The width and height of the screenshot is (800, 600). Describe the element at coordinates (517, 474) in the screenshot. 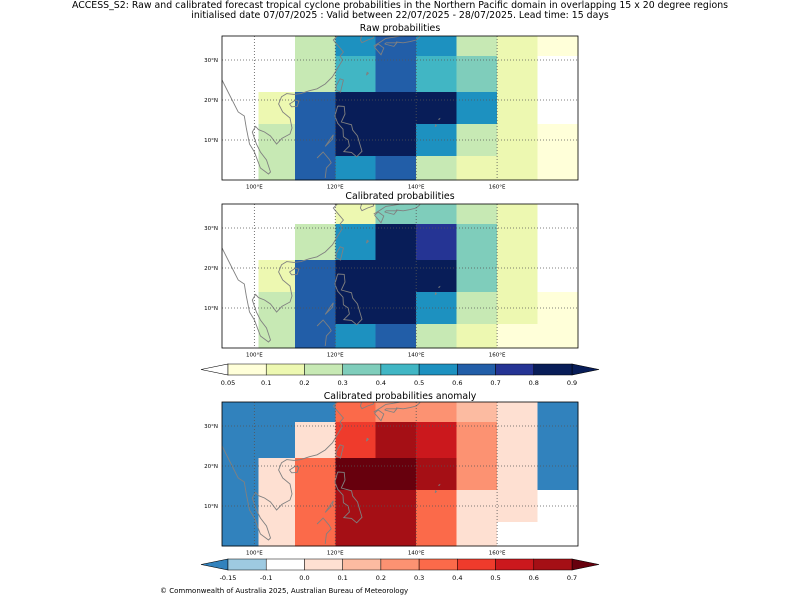

I see `heatmap-cell-anomaly-r2-c7` at that location.